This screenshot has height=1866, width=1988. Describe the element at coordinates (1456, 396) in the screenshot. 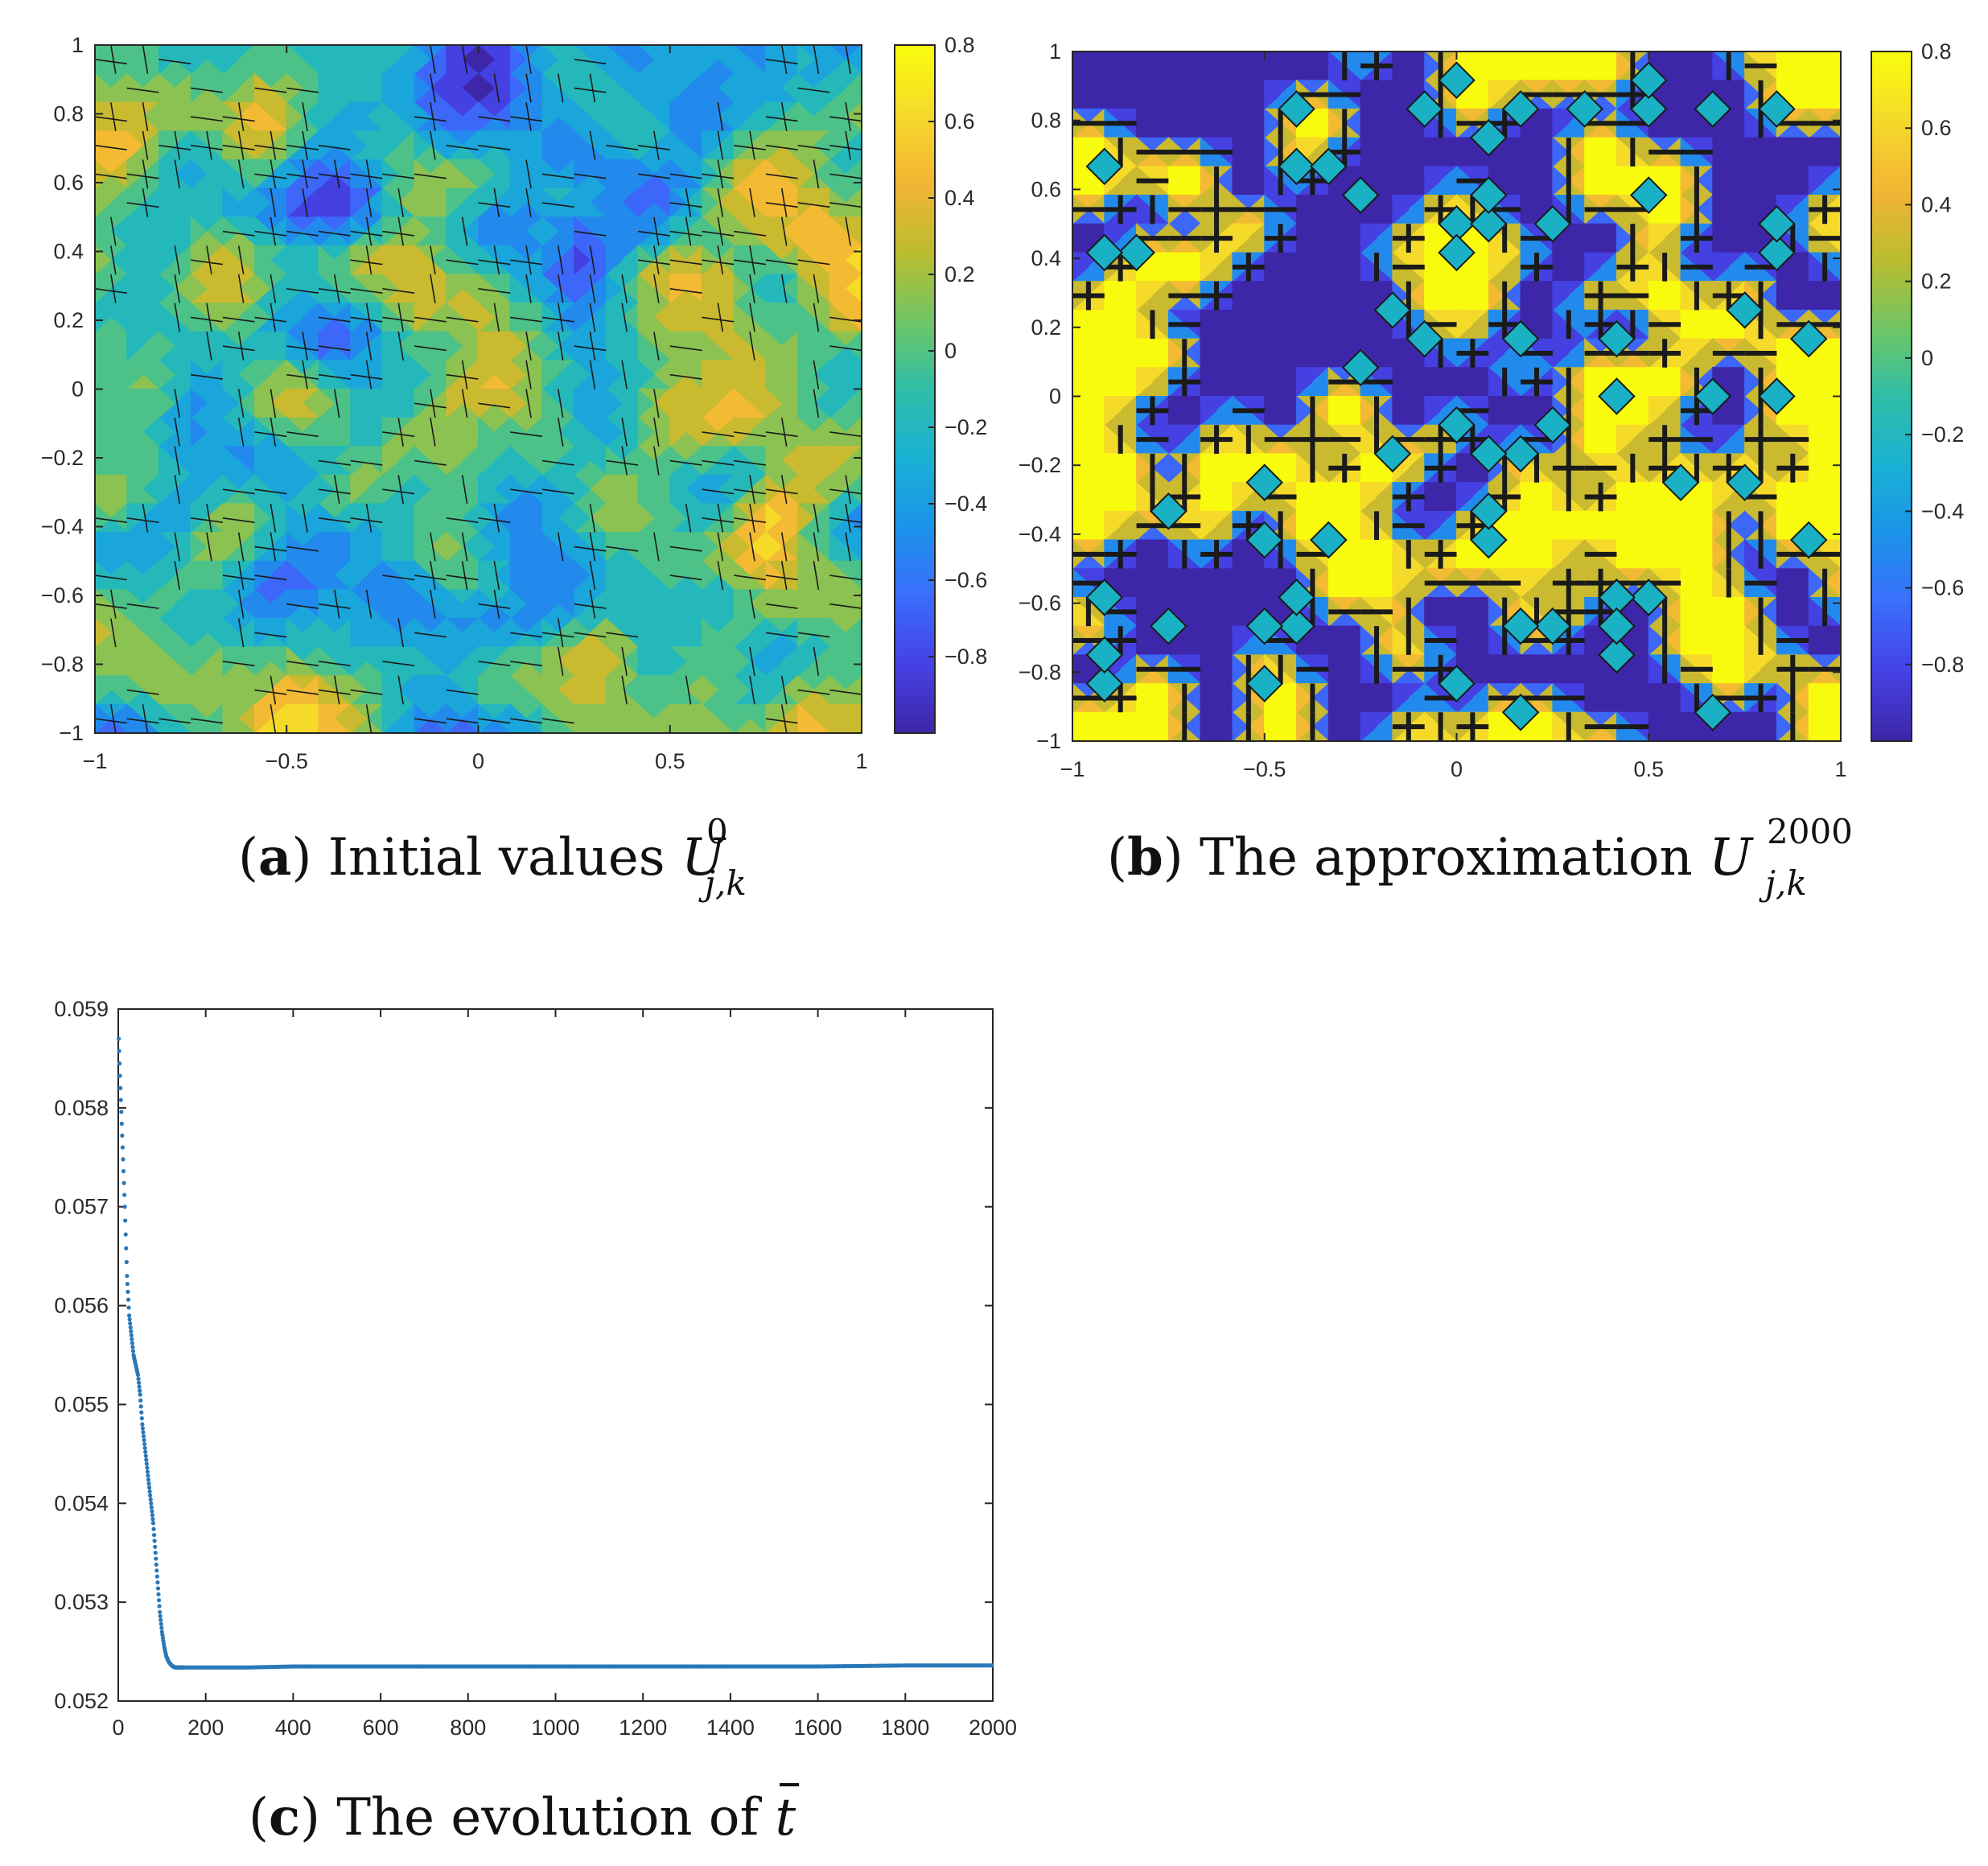

I see `contour-plot-b` at that location.